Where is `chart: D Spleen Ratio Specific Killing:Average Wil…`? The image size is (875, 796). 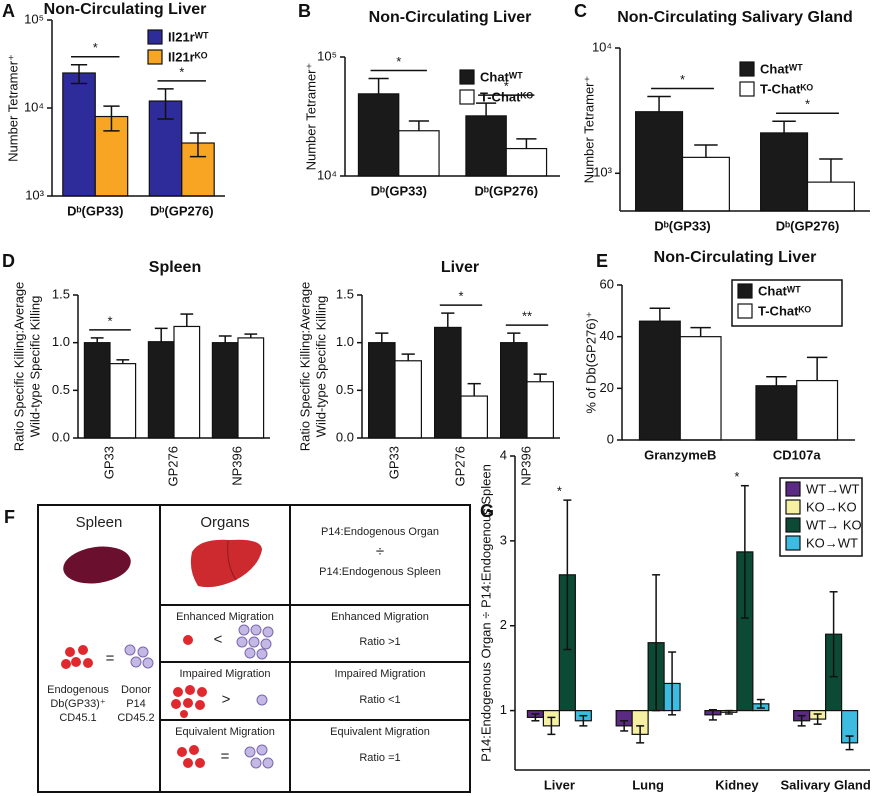 chart: D Spleen Ratio Specific Killing:Average Wil… is located at coordinates (136, 368).